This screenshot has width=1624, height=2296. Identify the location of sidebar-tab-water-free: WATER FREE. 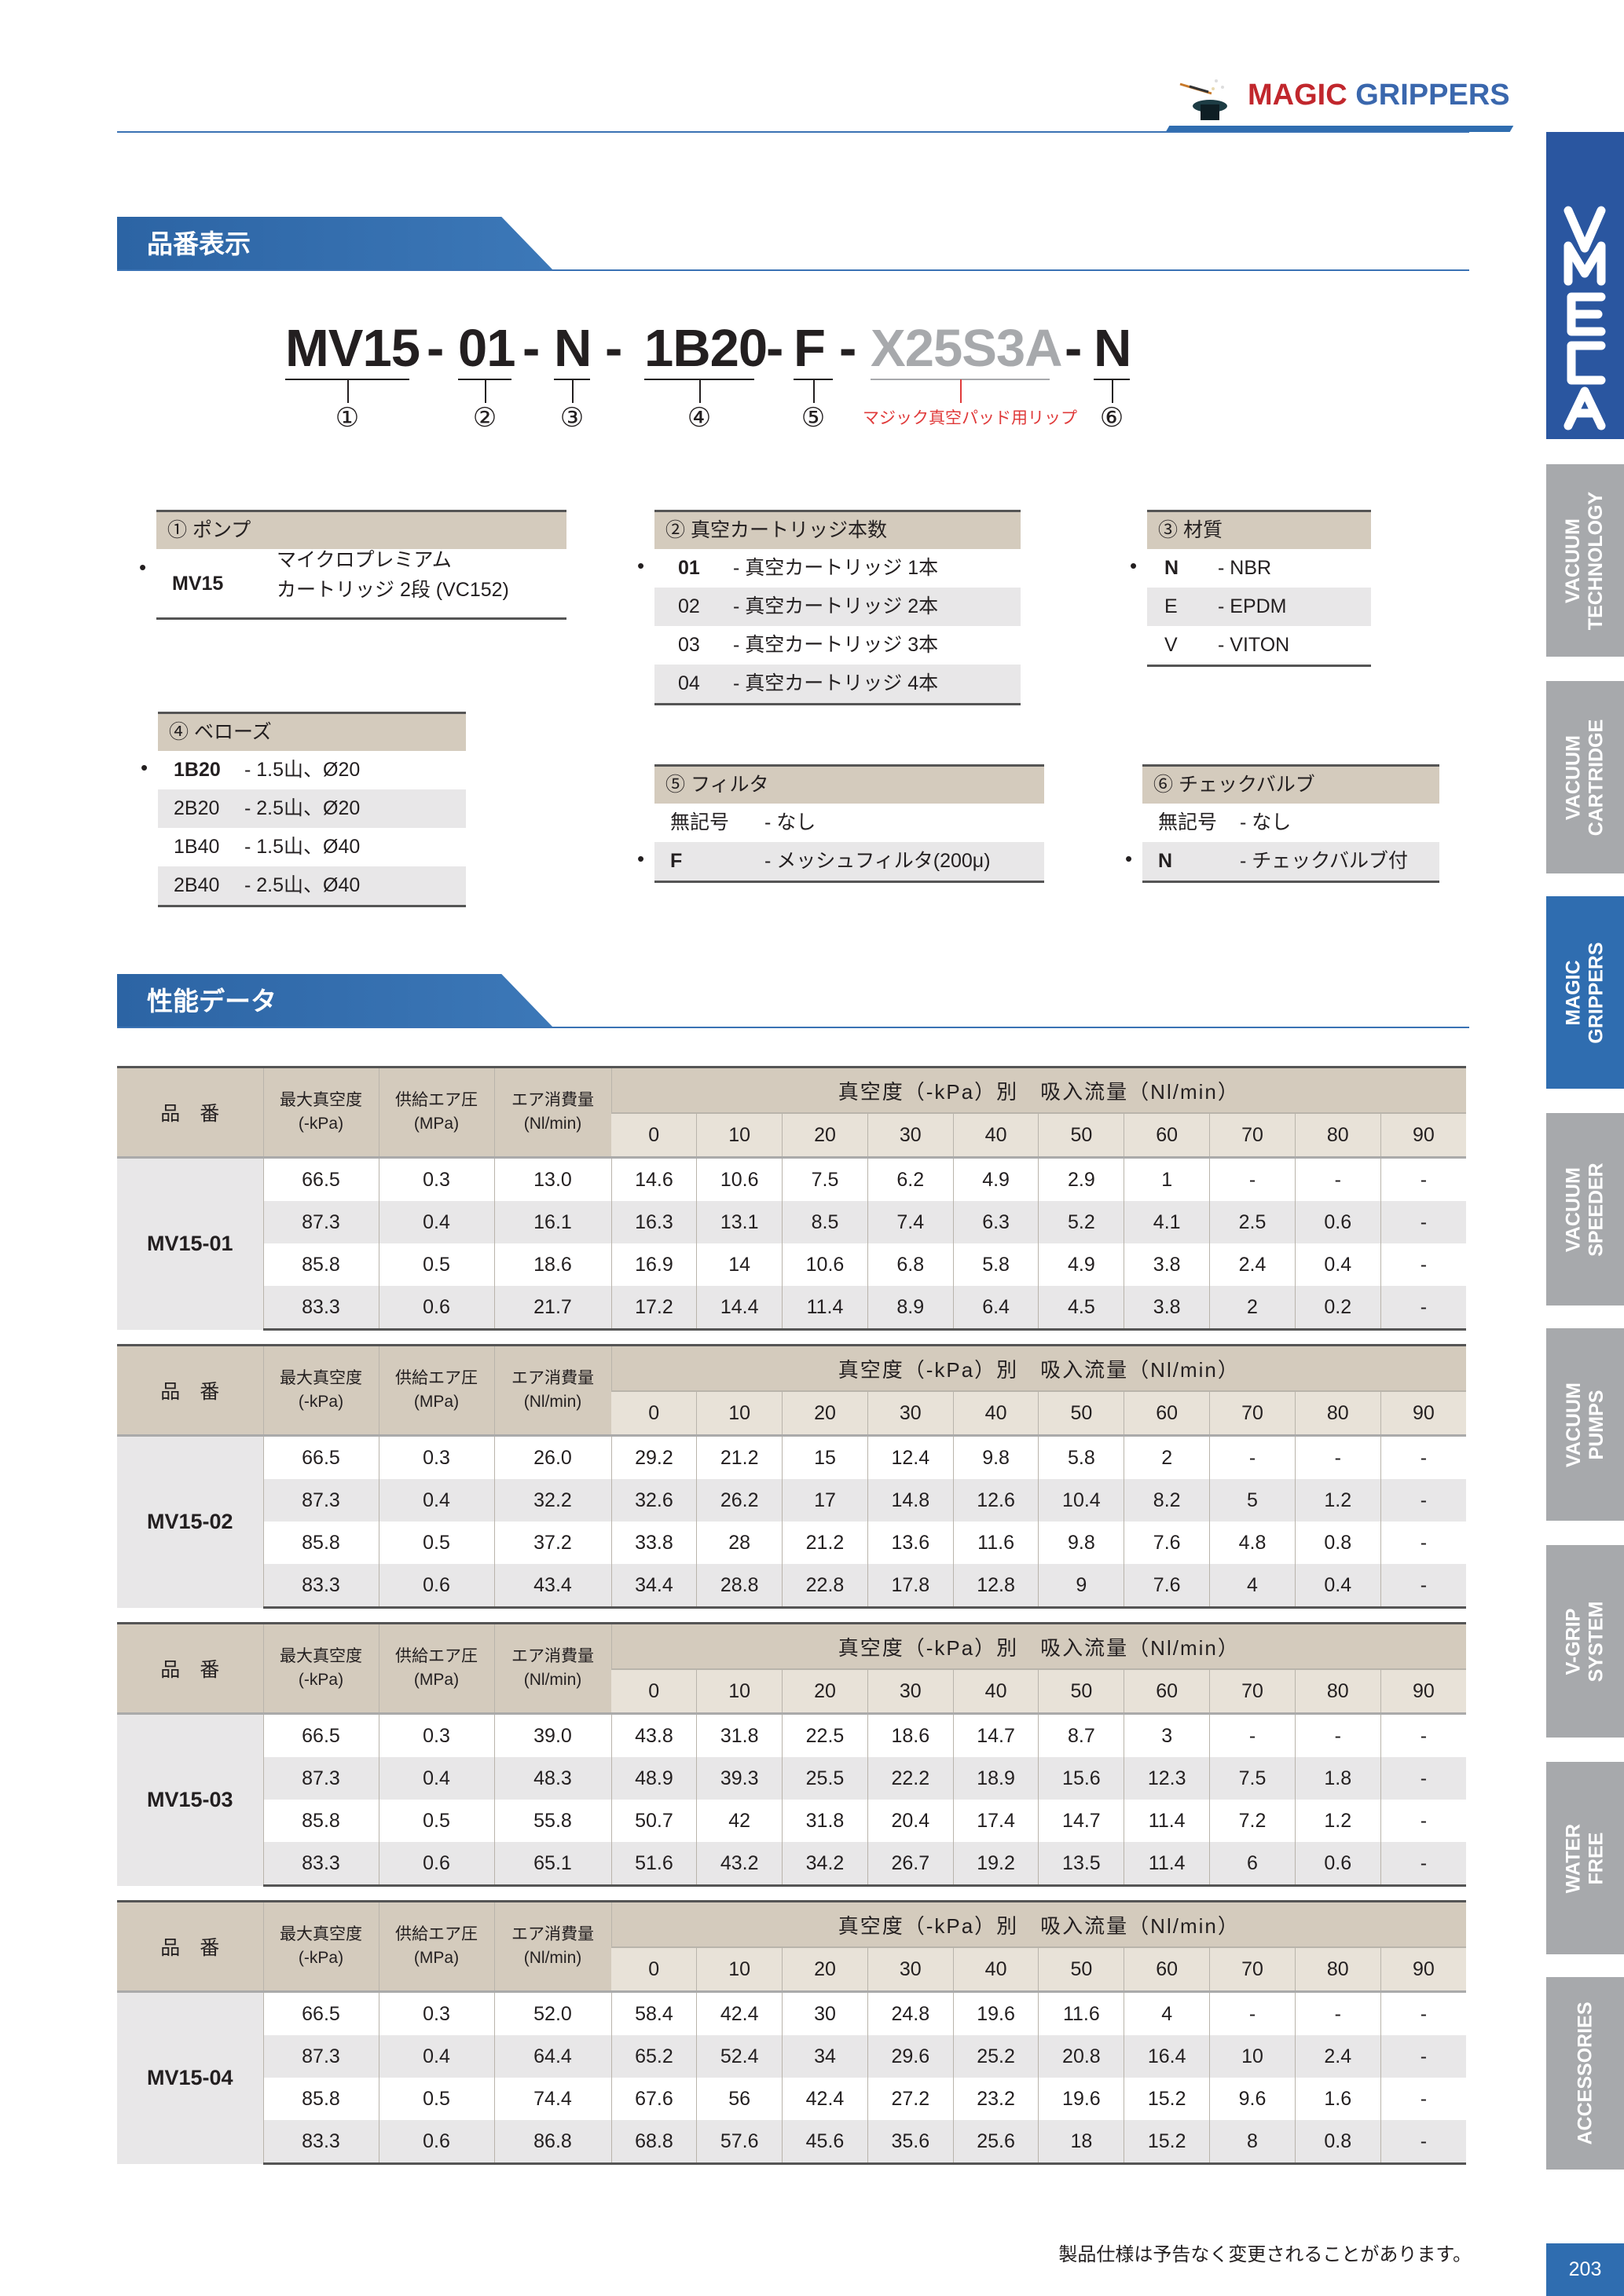
(1585, 1858).